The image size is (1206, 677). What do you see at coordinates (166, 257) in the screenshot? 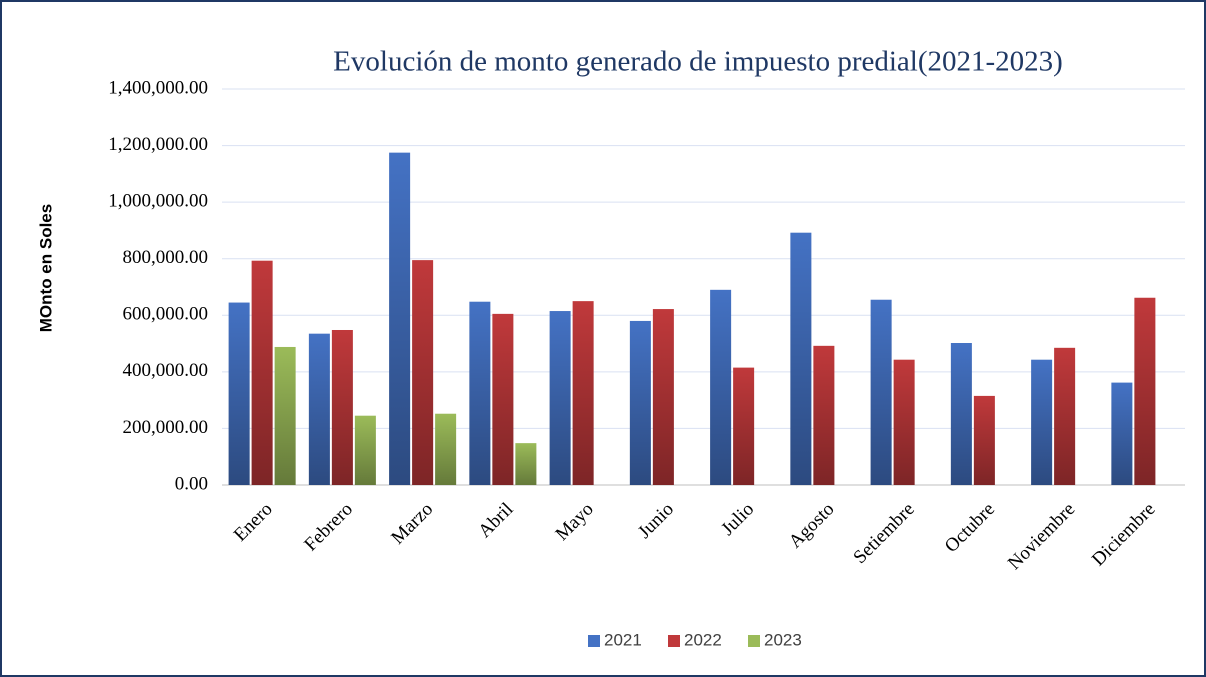
I see `y-tick-label: 800,000.00` at bounding box center [166, 257].